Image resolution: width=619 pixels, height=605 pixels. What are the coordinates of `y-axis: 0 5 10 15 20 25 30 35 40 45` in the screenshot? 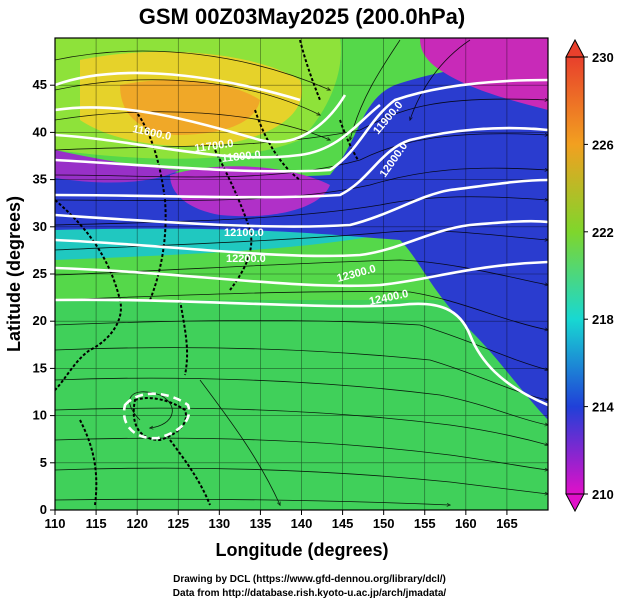 It's located at (44, 297).